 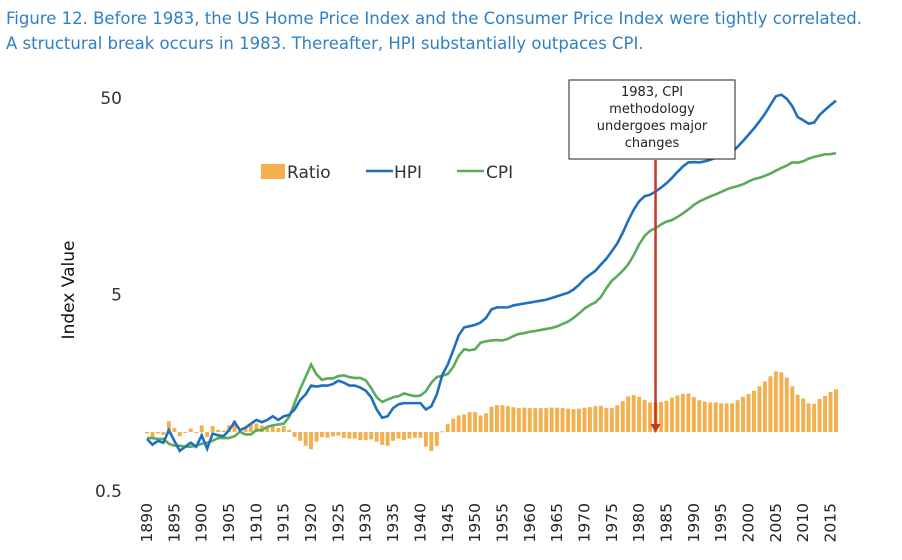 I want to click on ratio-bar-1913, so click(x=272, y=428).